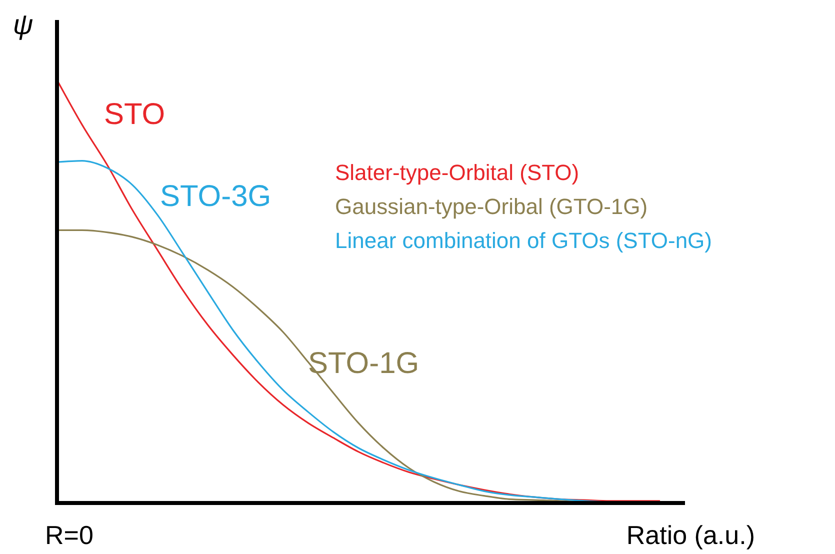  Describe the element at coordinates (216, 196) in the screenshot. I see `annotation: STO-3G` at that location.